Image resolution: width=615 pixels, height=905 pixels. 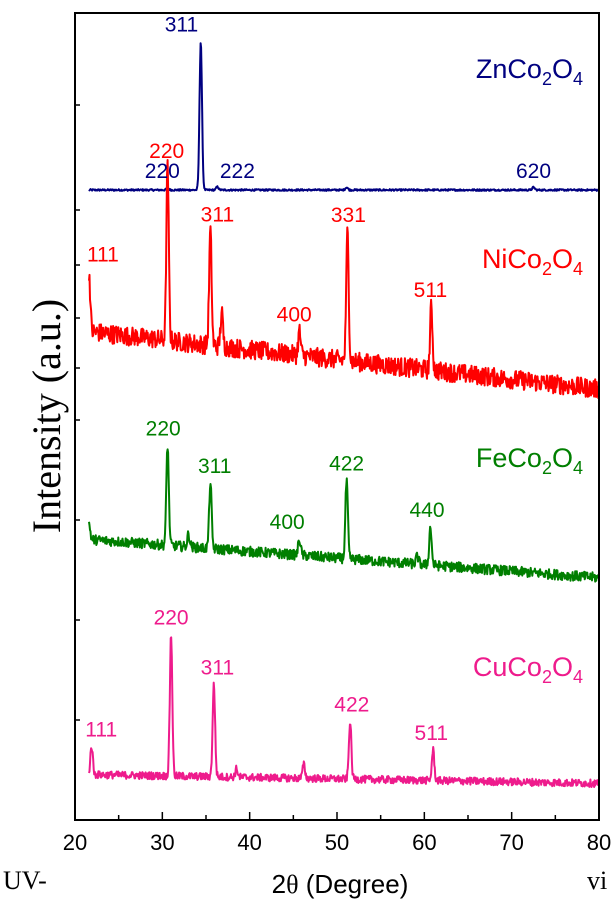 I want to click on peak-label-znco2o4-620: 620, so click(x=533, y=171).